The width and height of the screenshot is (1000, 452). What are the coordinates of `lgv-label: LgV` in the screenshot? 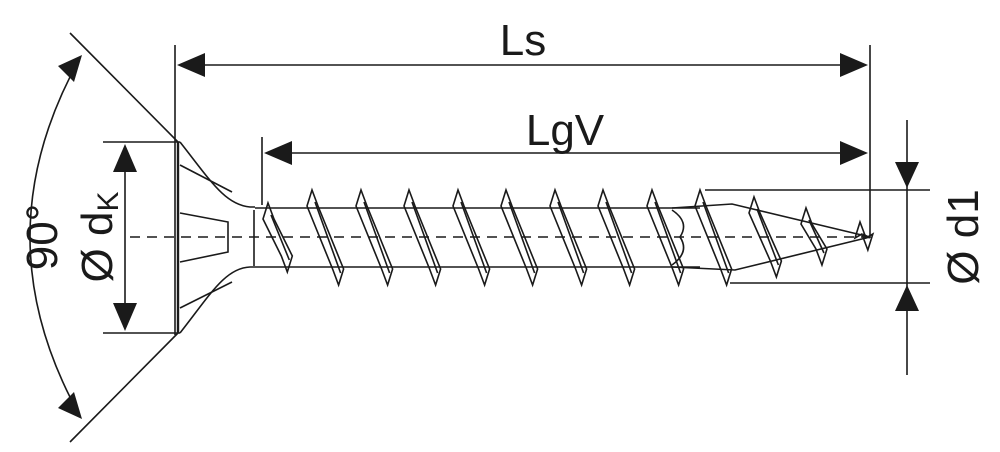 It's located at (565, 130).